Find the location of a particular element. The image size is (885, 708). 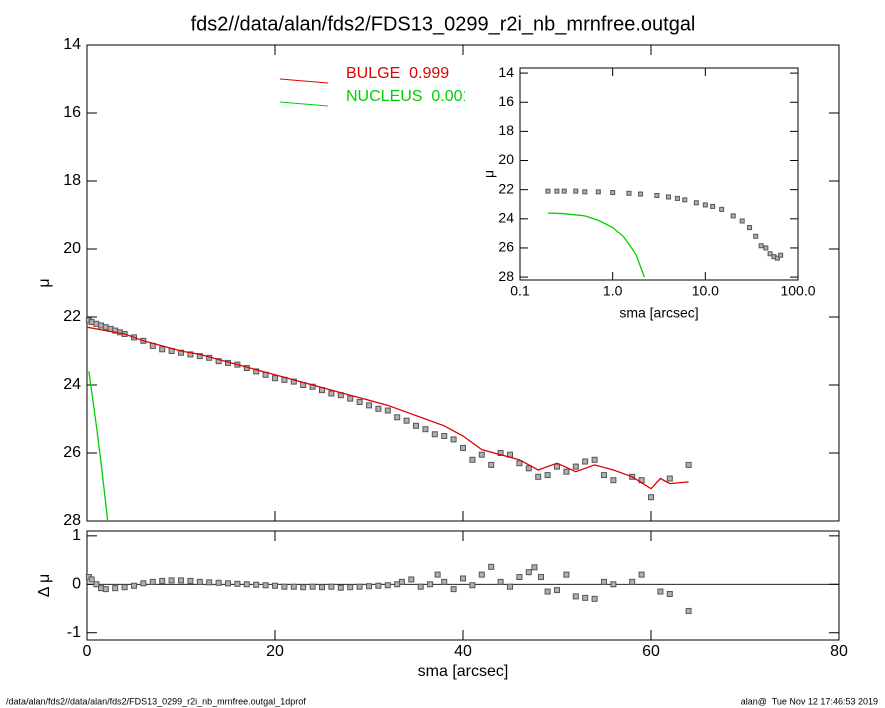

y-tick-label: 16 is located at coordinates (72, 112).